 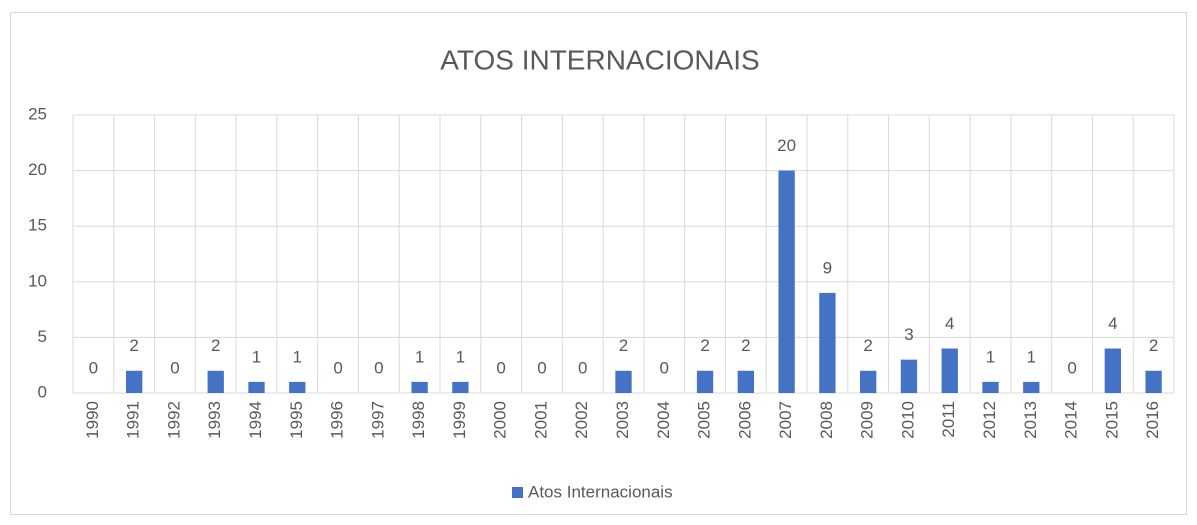 What do you see at coordinates (255, 420) in the screenshot?
I see `x-tick-label: 1994` at bounding box center [255, 420].